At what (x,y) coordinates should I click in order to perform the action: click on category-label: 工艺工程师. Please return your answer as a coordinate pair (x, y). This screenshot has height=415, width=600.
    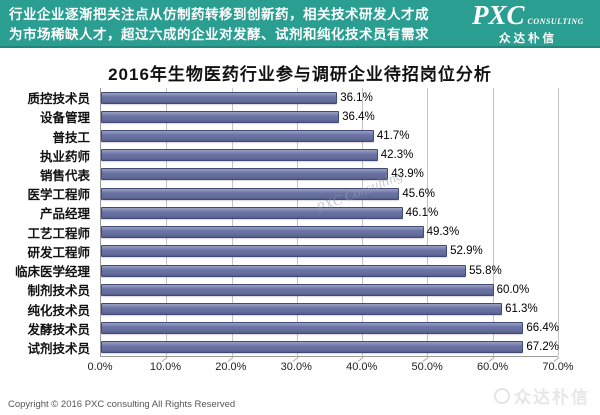
    Looking at the image, I should click on (58, 233).